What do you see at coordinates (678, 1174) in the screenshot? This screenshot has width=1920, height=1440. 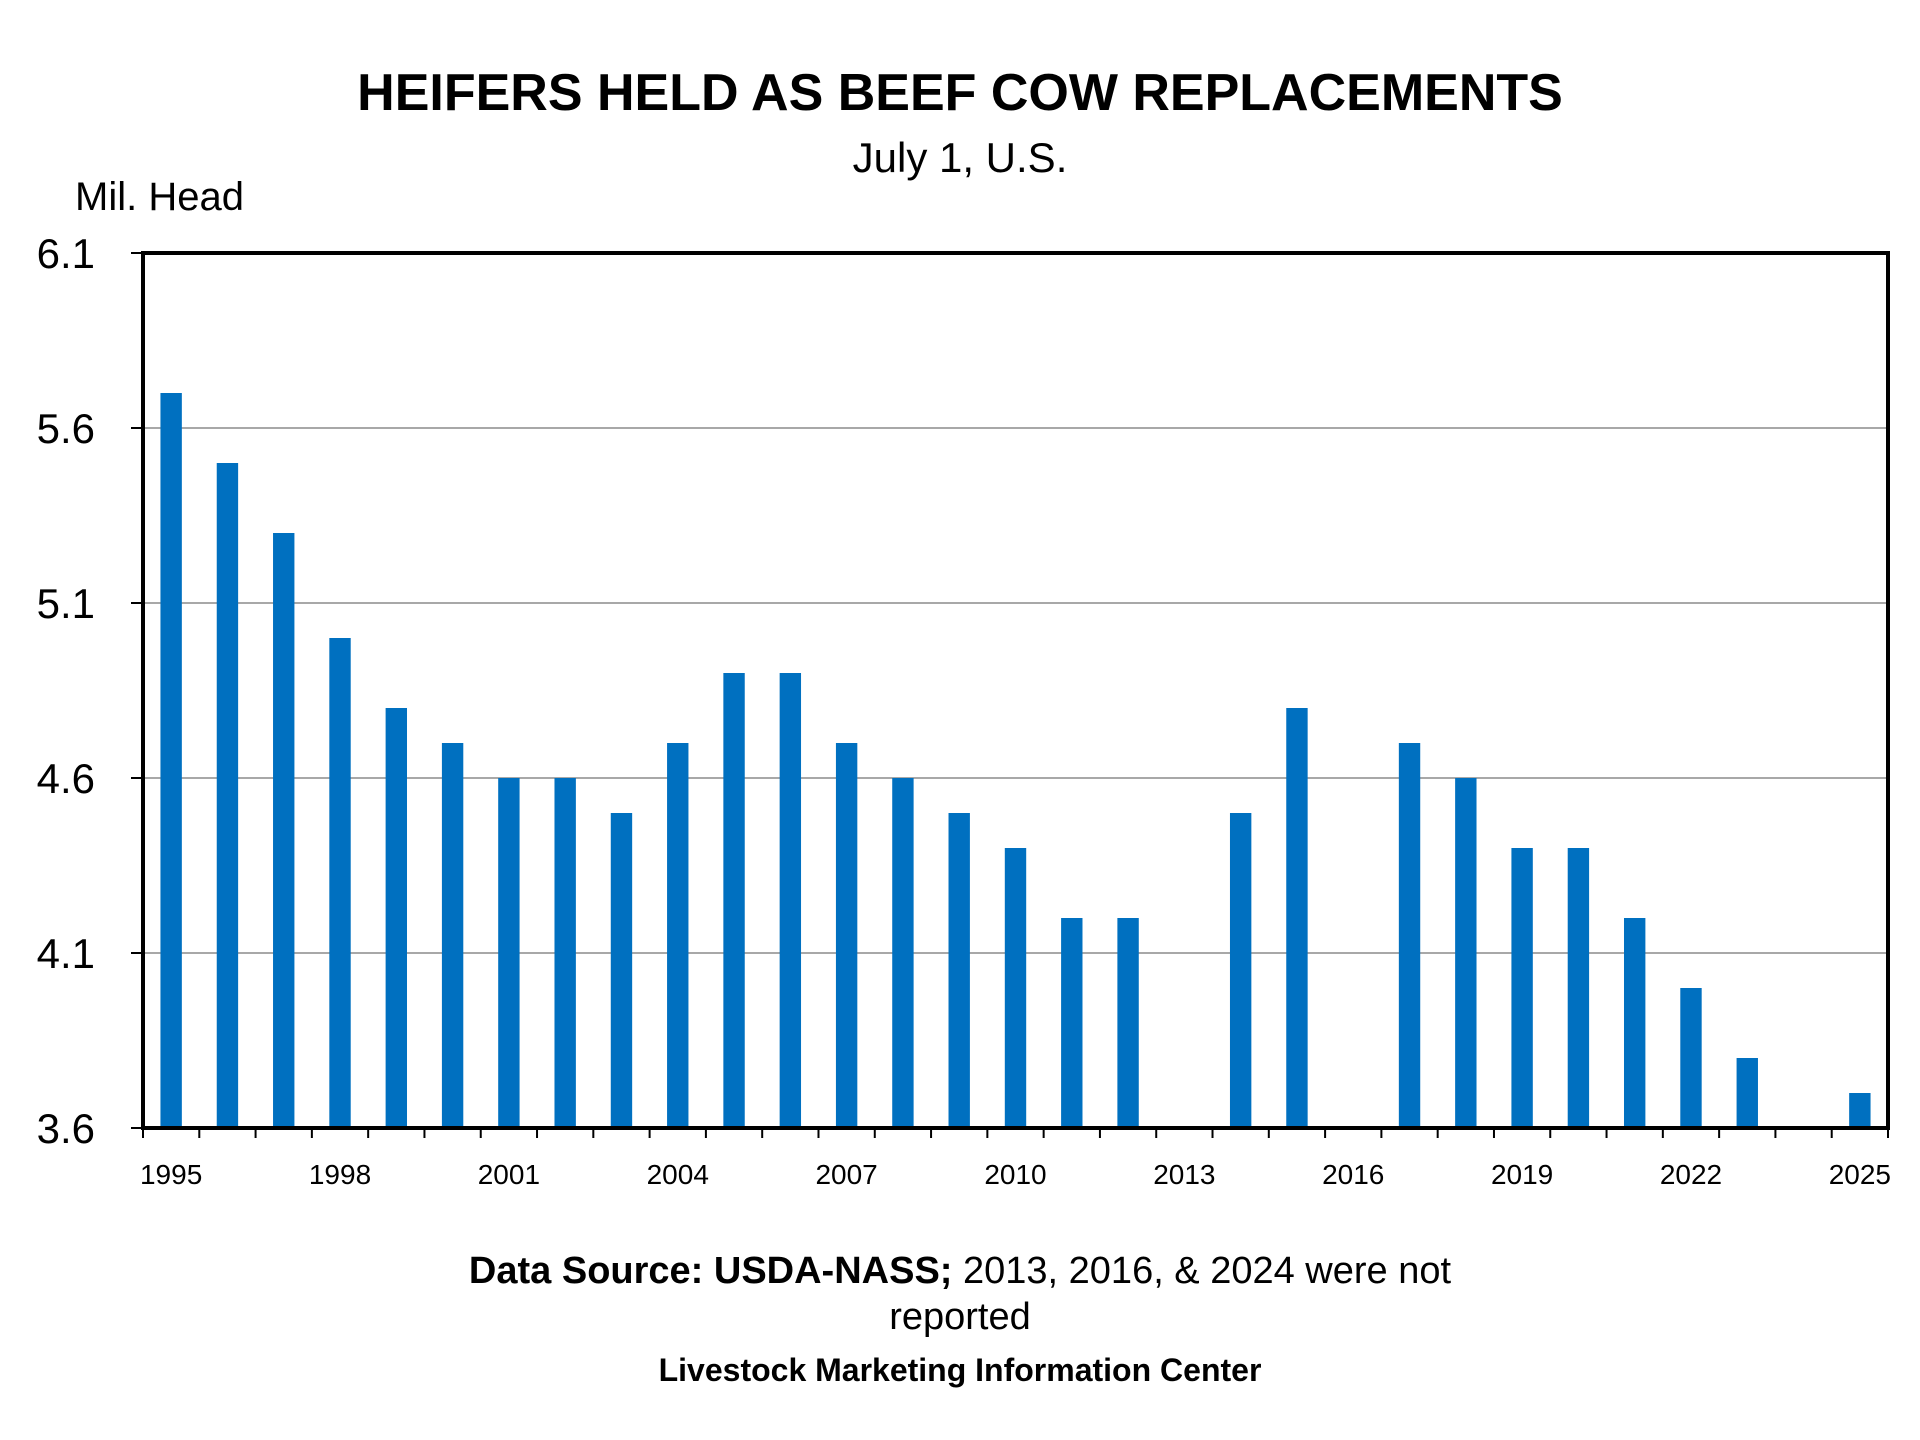 I see `x-tick-label: 2004` at bounding box center [678, 1174].